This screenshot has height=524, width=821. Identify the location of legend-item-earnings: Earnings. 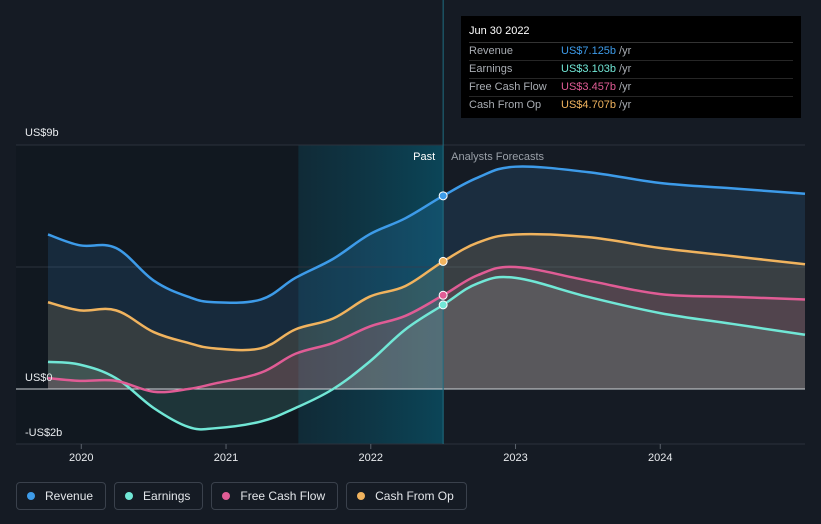
(159, 496).